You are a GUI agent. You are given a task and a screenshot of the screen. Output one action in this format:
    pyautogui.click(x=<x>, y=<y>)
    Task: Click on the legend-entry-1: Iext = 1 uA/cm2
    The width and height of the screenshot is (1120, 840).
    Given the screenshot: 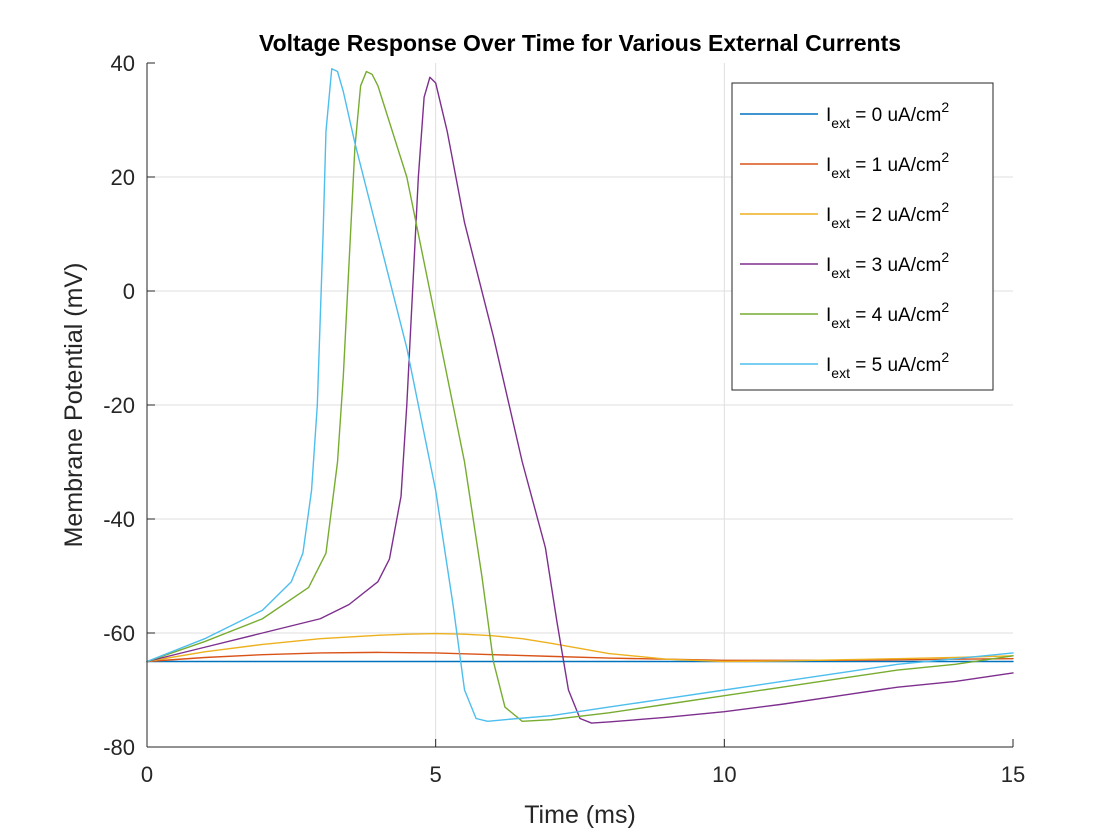 What is the action you would take?
    pyautogui.click(x=887, y=165)
    